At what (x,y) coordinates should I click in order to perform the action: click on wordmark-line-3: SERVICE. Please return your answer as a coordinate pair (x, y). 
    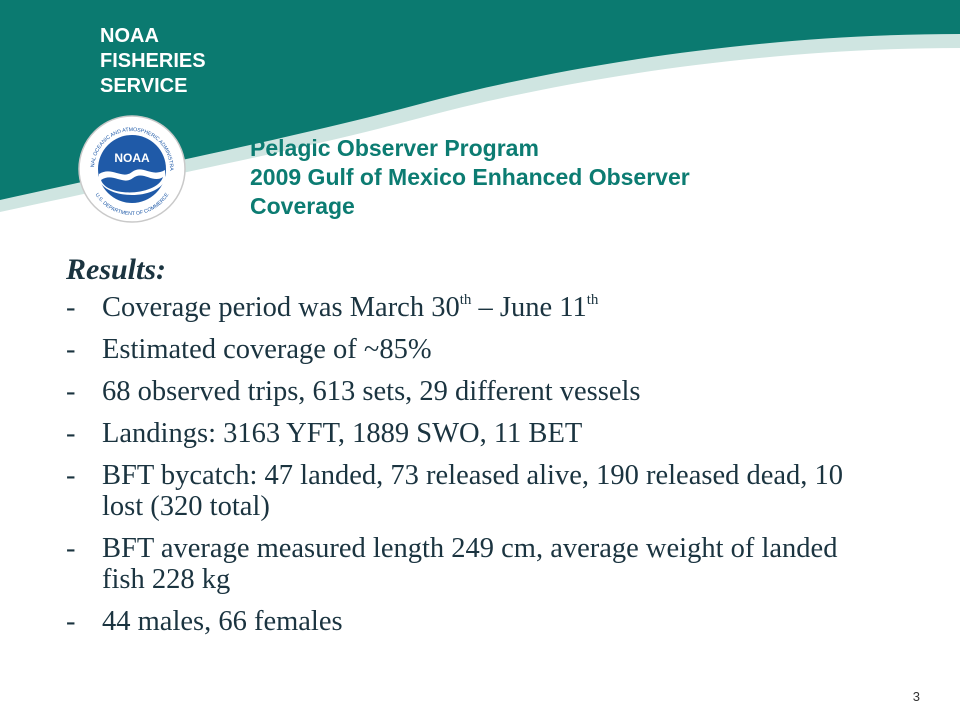
    Looking at the image, I should click on (144, 86).